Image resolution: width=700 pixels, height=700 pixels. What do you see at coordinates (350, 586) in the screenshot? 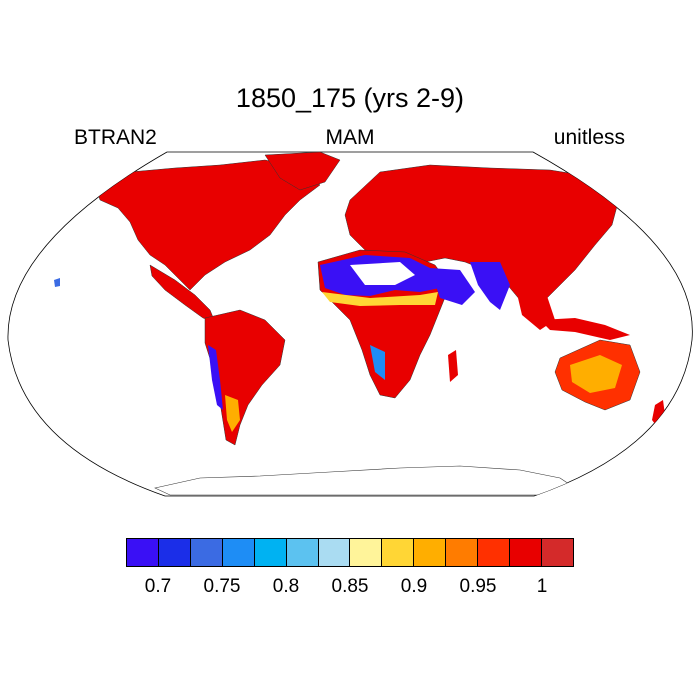
I see `colorbar-tick-label: 0.85` at bounding box center [350, 586].